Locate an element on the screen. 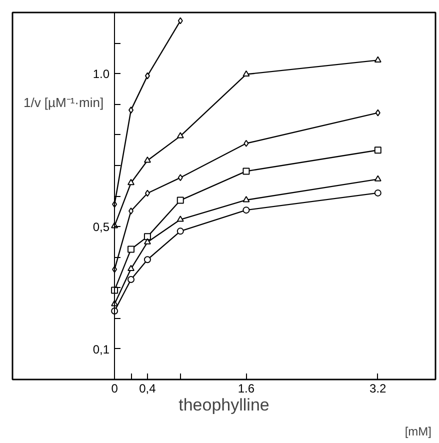 The height and width of the screenshot is (443, 439). y-tick-label: 0,5 is located at coordinates (101, 227).